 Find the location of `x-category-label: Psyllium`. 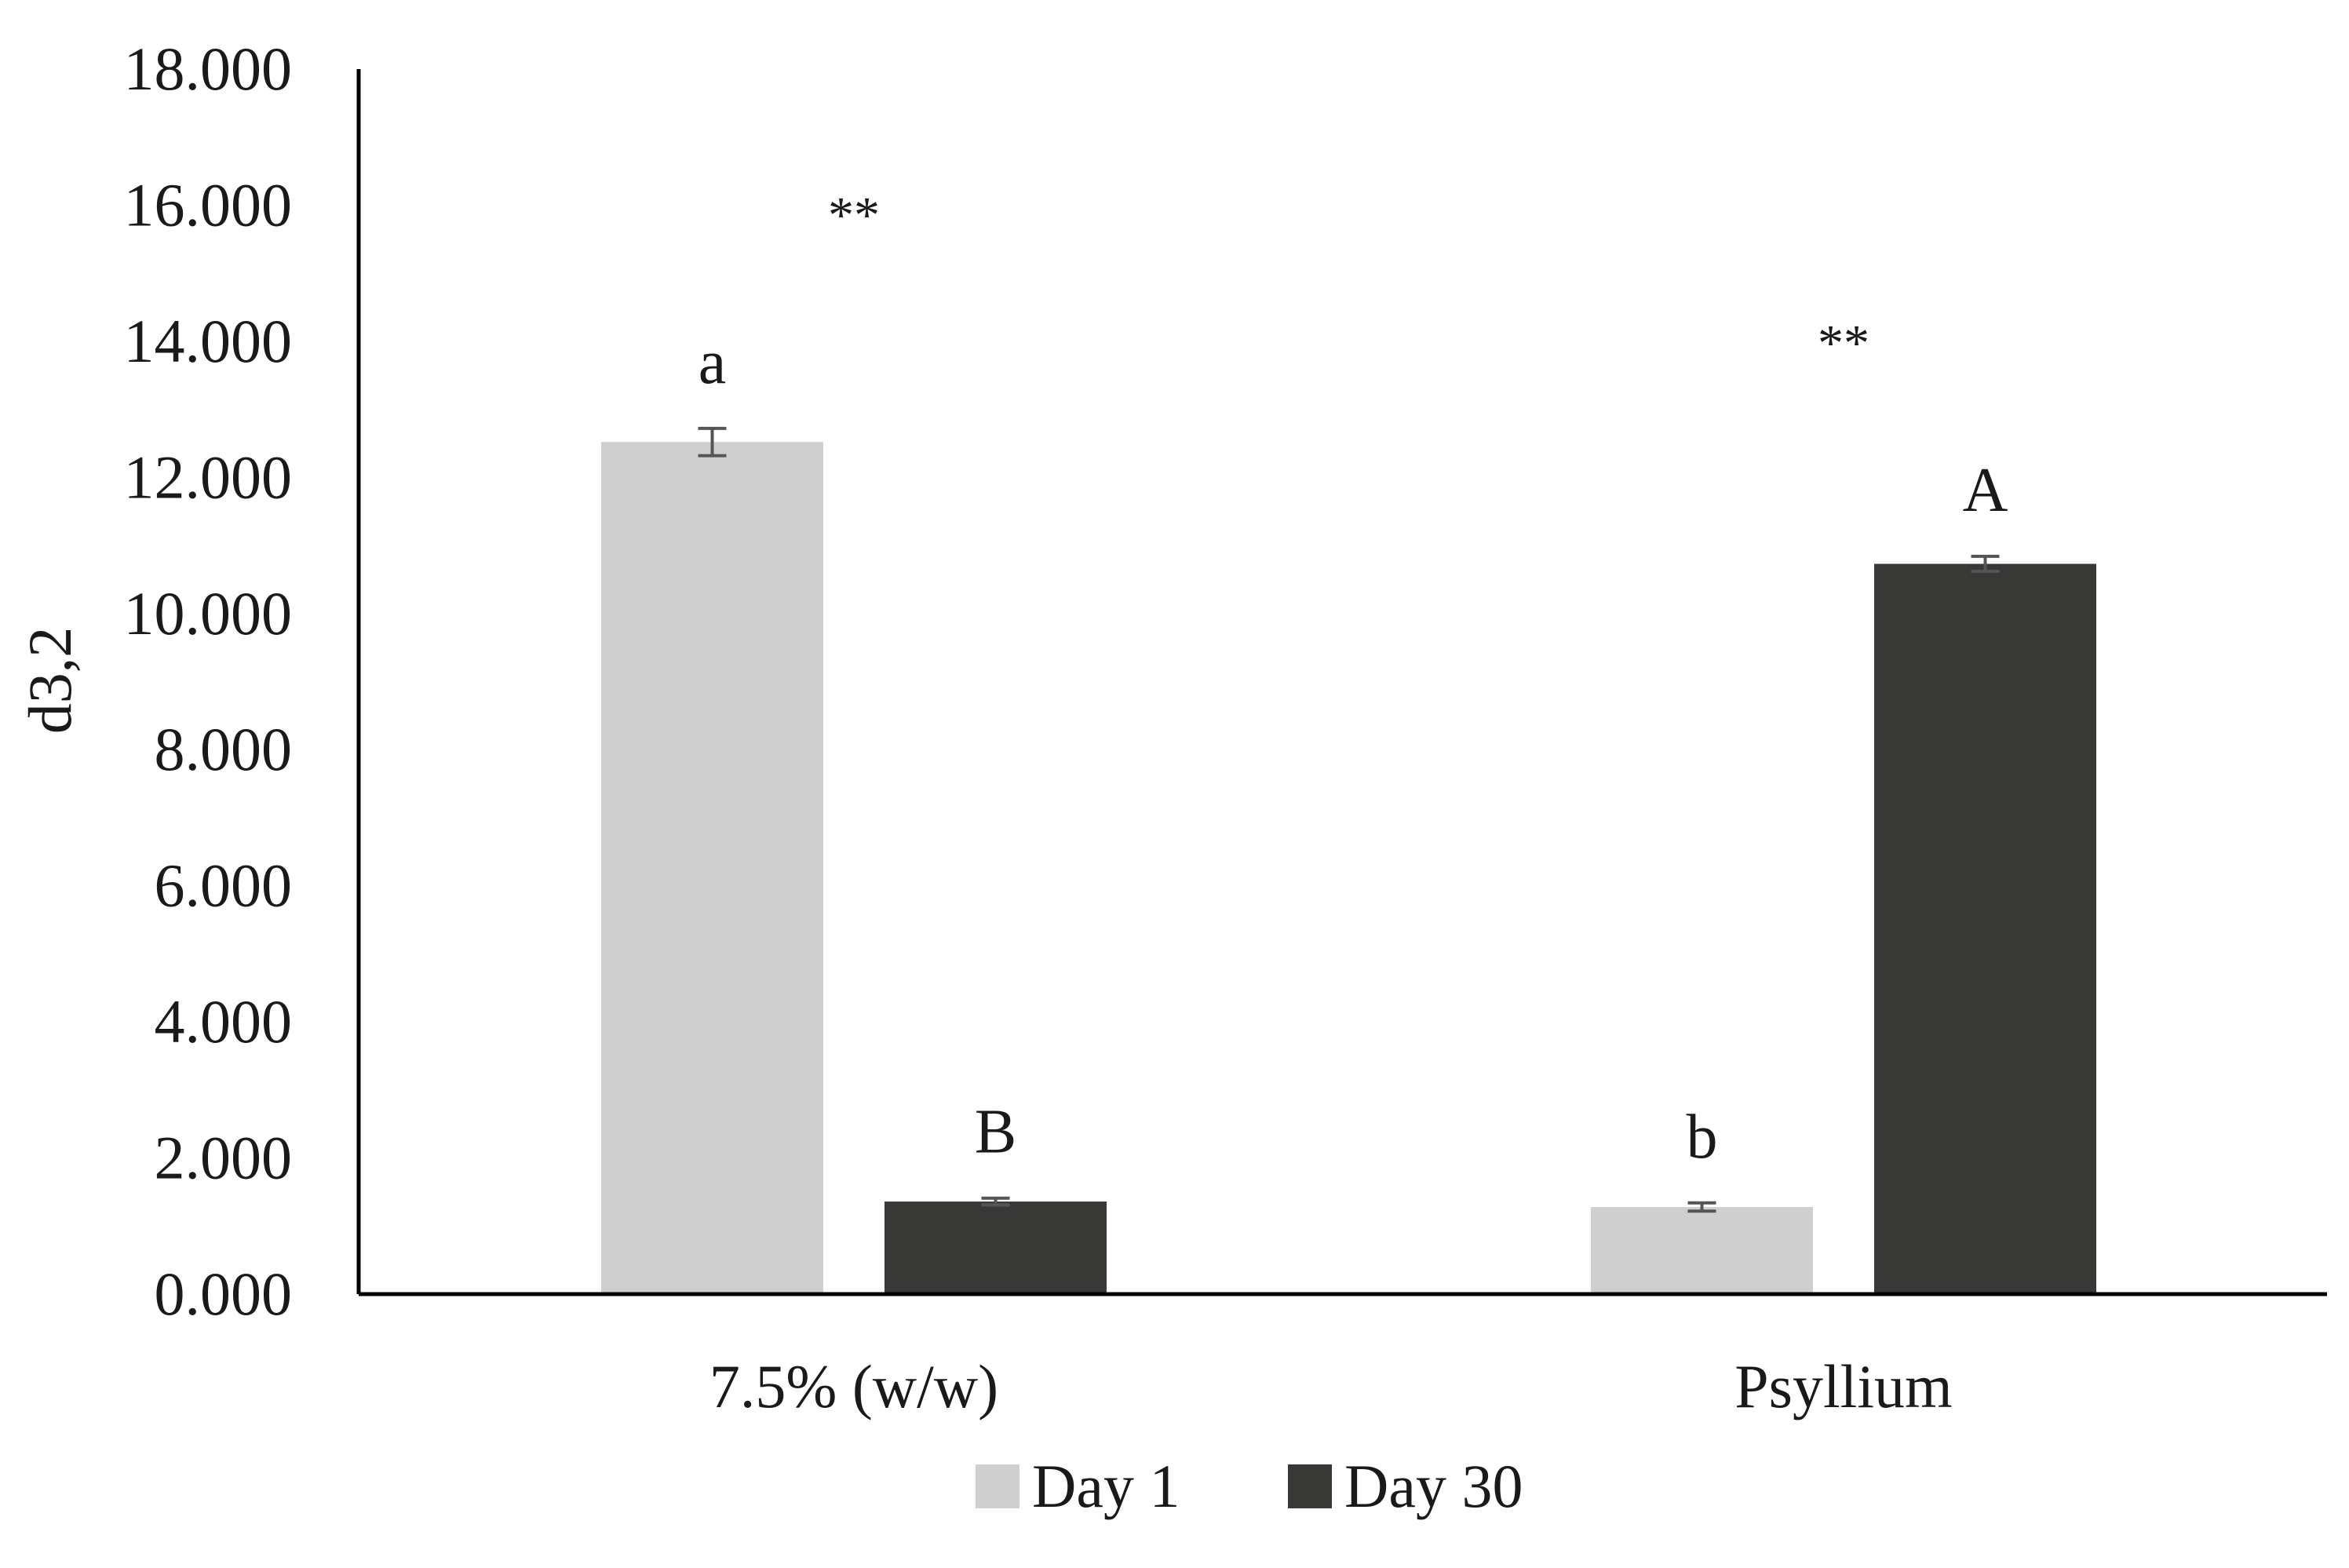

x-category-label: Psyllium is located at coordinates (1843, 1386).